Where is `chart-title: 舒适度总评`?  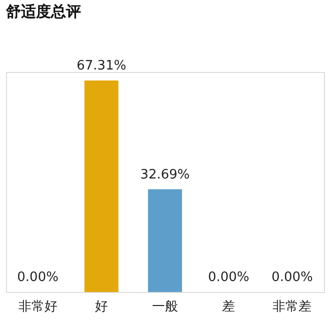
chart-title: 舒适度总评 is located at coordinates (43, 11).